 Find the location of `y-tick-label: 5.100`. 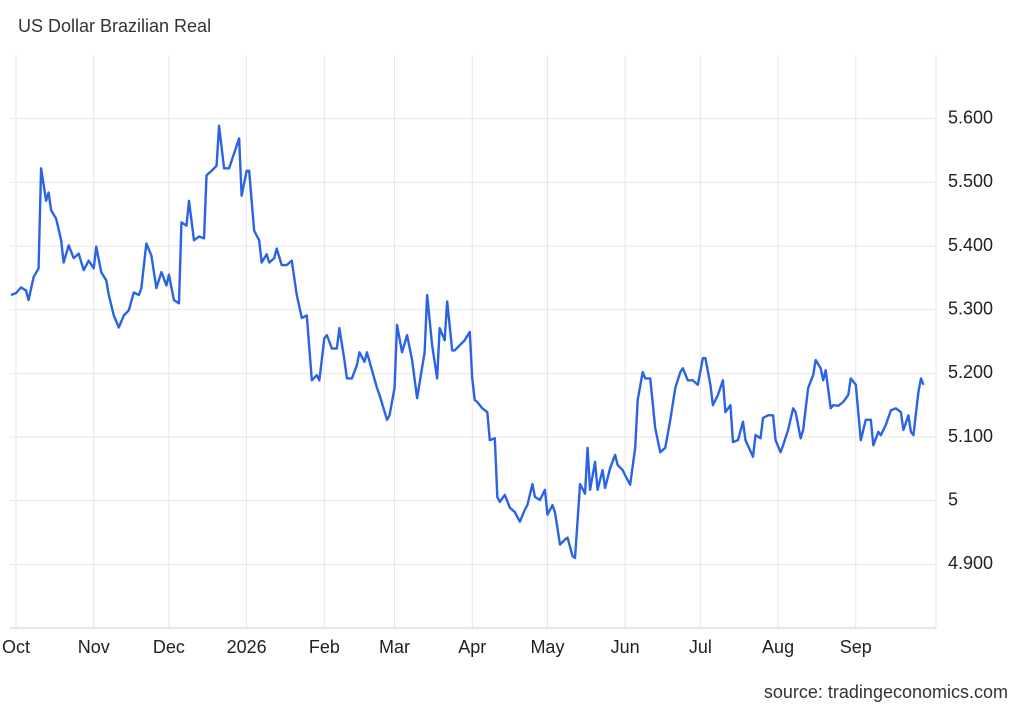

y-tick-label: 5.100 is located at coordinates (970, 436).